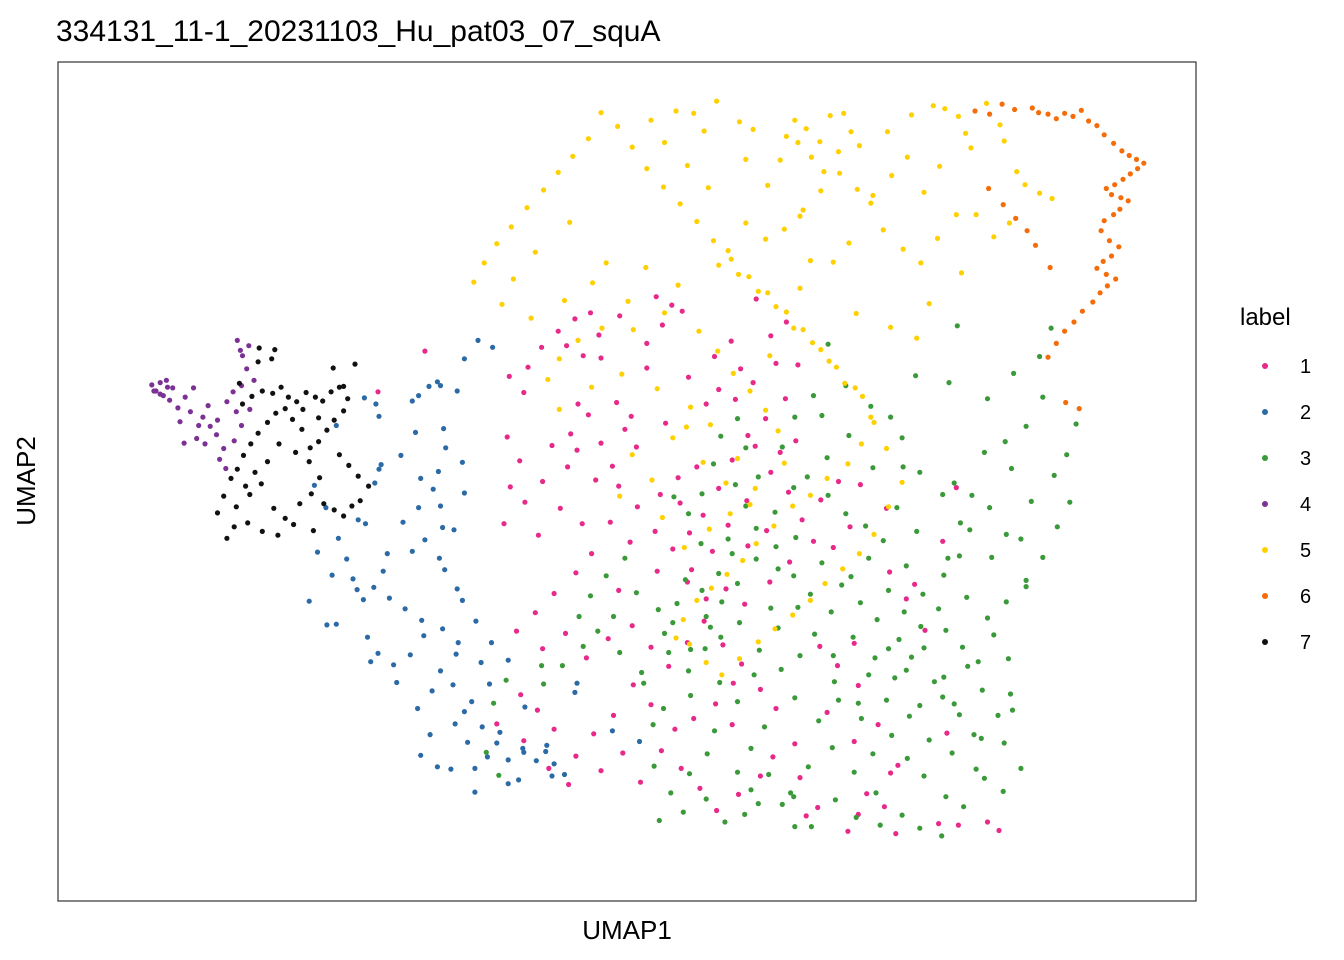 Image resolution: width=1344 pixels, height=960 pixels. Describe the element at coordinates (1305, 459) in the screenshot. I see `legend-label-3: 3` at that location.